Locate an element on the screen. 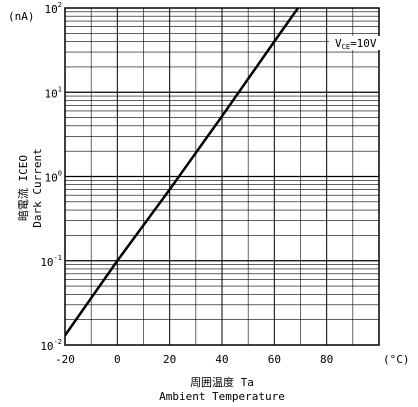 Image resolution: width=418 pixels, height=407 pixels. y-tick-label: 10¹ is located at coordinates (53, 92).